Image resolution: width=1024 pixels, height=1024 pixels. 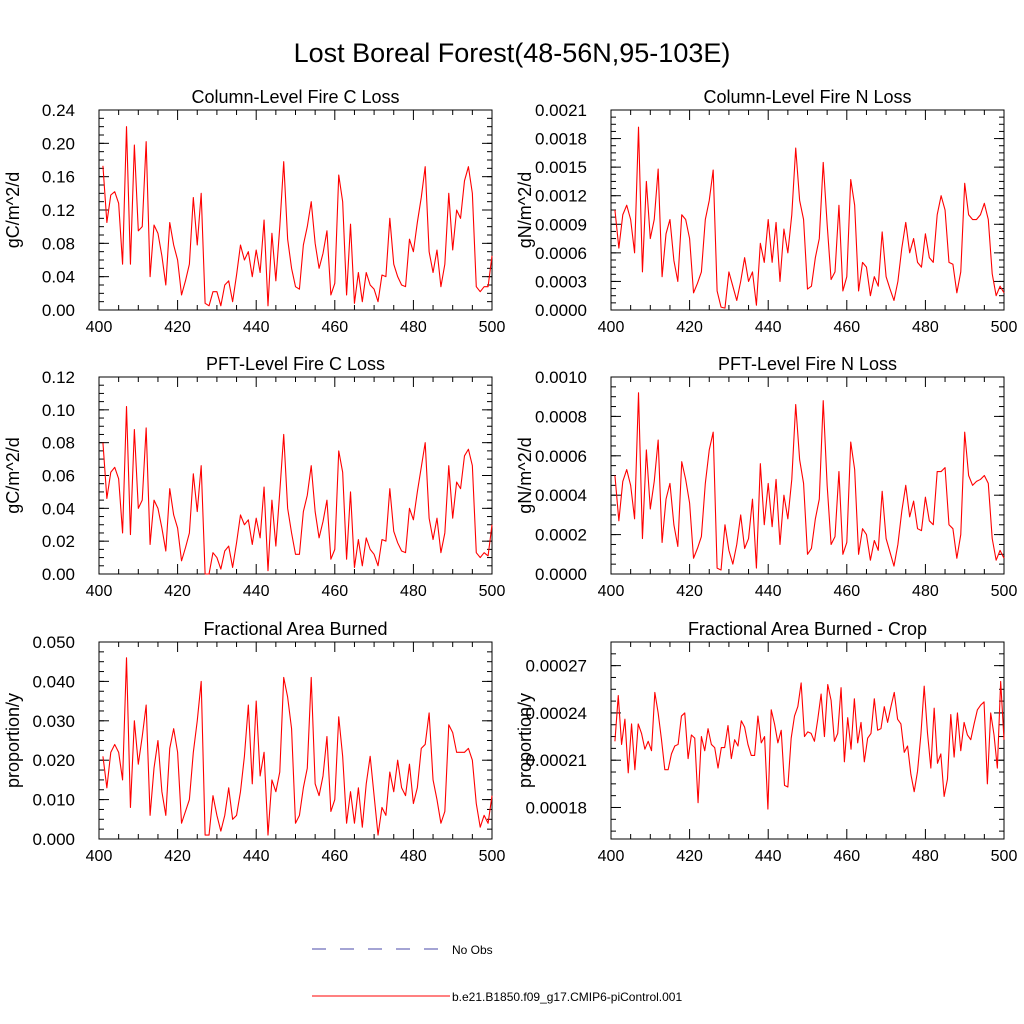 What do you see at coordinates (807, 97) in the screenshot?
I see `chart-title: Column-Level Fire N Loss` at bounding box center [807, 97].